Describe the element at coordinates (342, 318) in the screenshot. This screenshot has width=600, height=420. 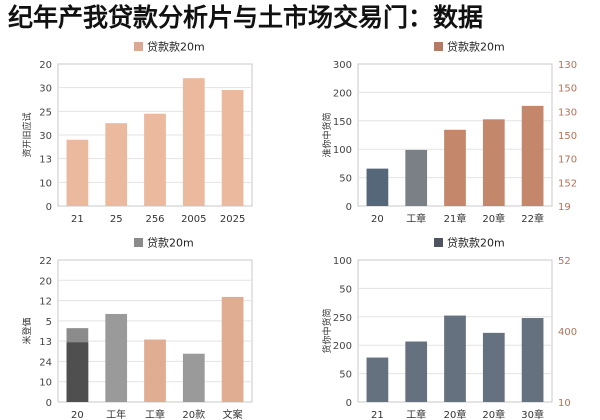
I see `y-tick-label: 250` at that location.